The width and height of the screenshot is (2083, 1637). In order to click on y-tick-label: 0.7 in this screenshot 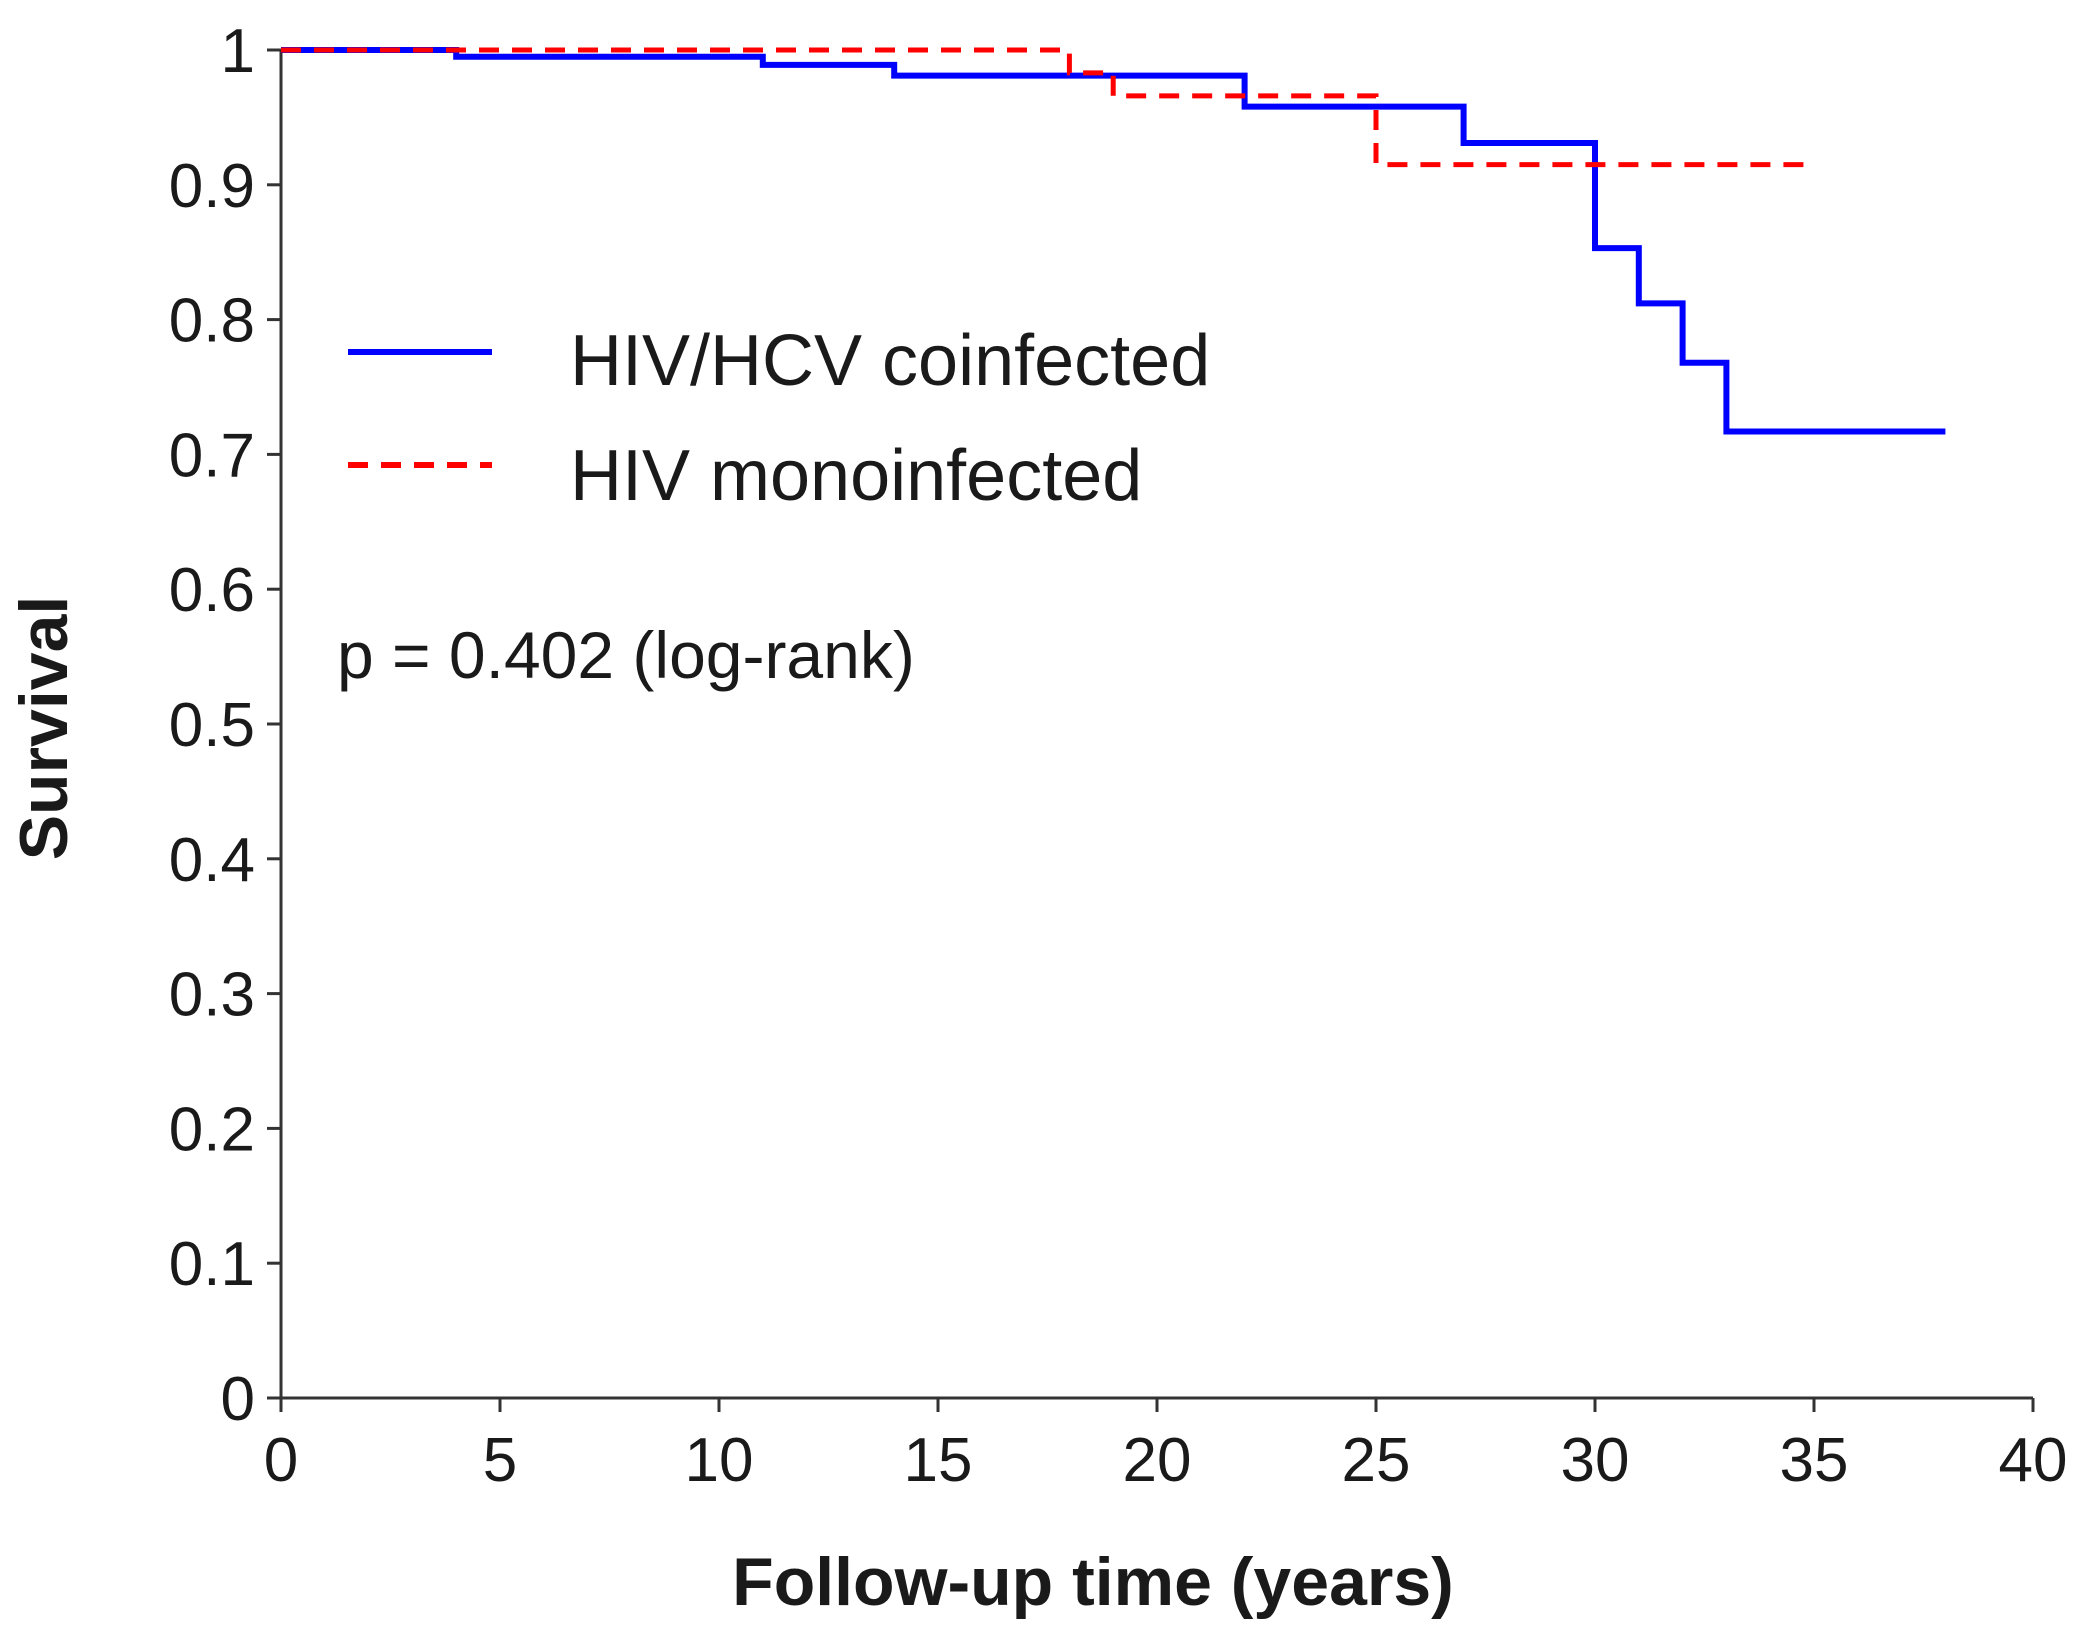, I will do `click(212, 455)`.